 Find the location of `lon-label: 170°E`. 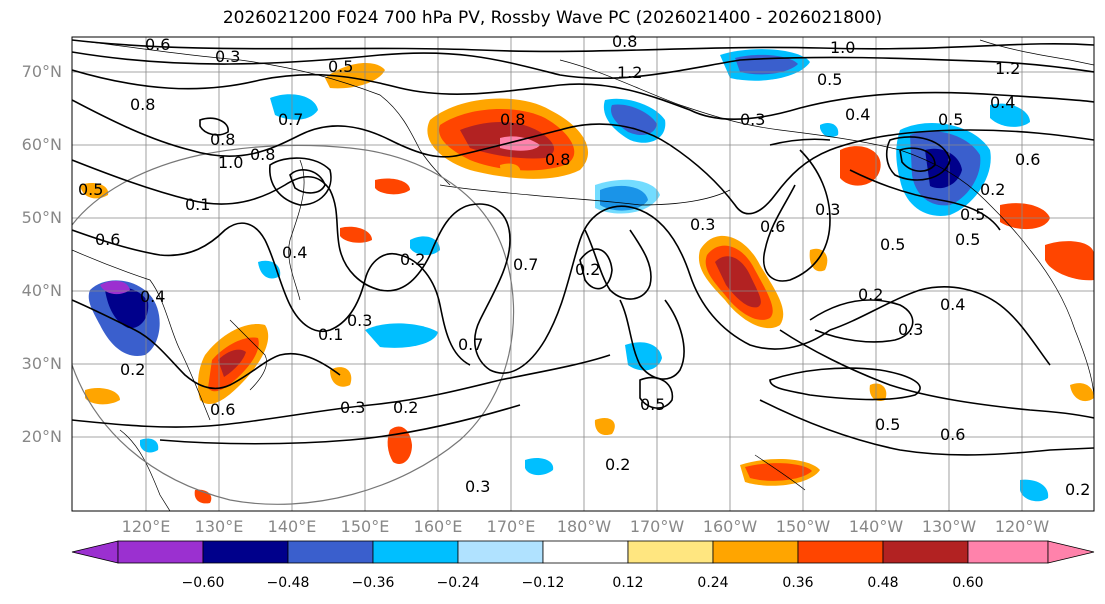

lon-label: 170°E is located at coordinates (511, 526).